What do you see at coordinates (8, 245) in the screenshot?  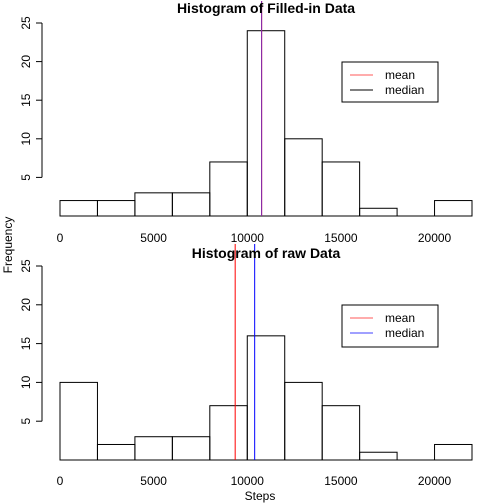 I see `y-axis-label: Frequency` at bounding box center [8, 245].